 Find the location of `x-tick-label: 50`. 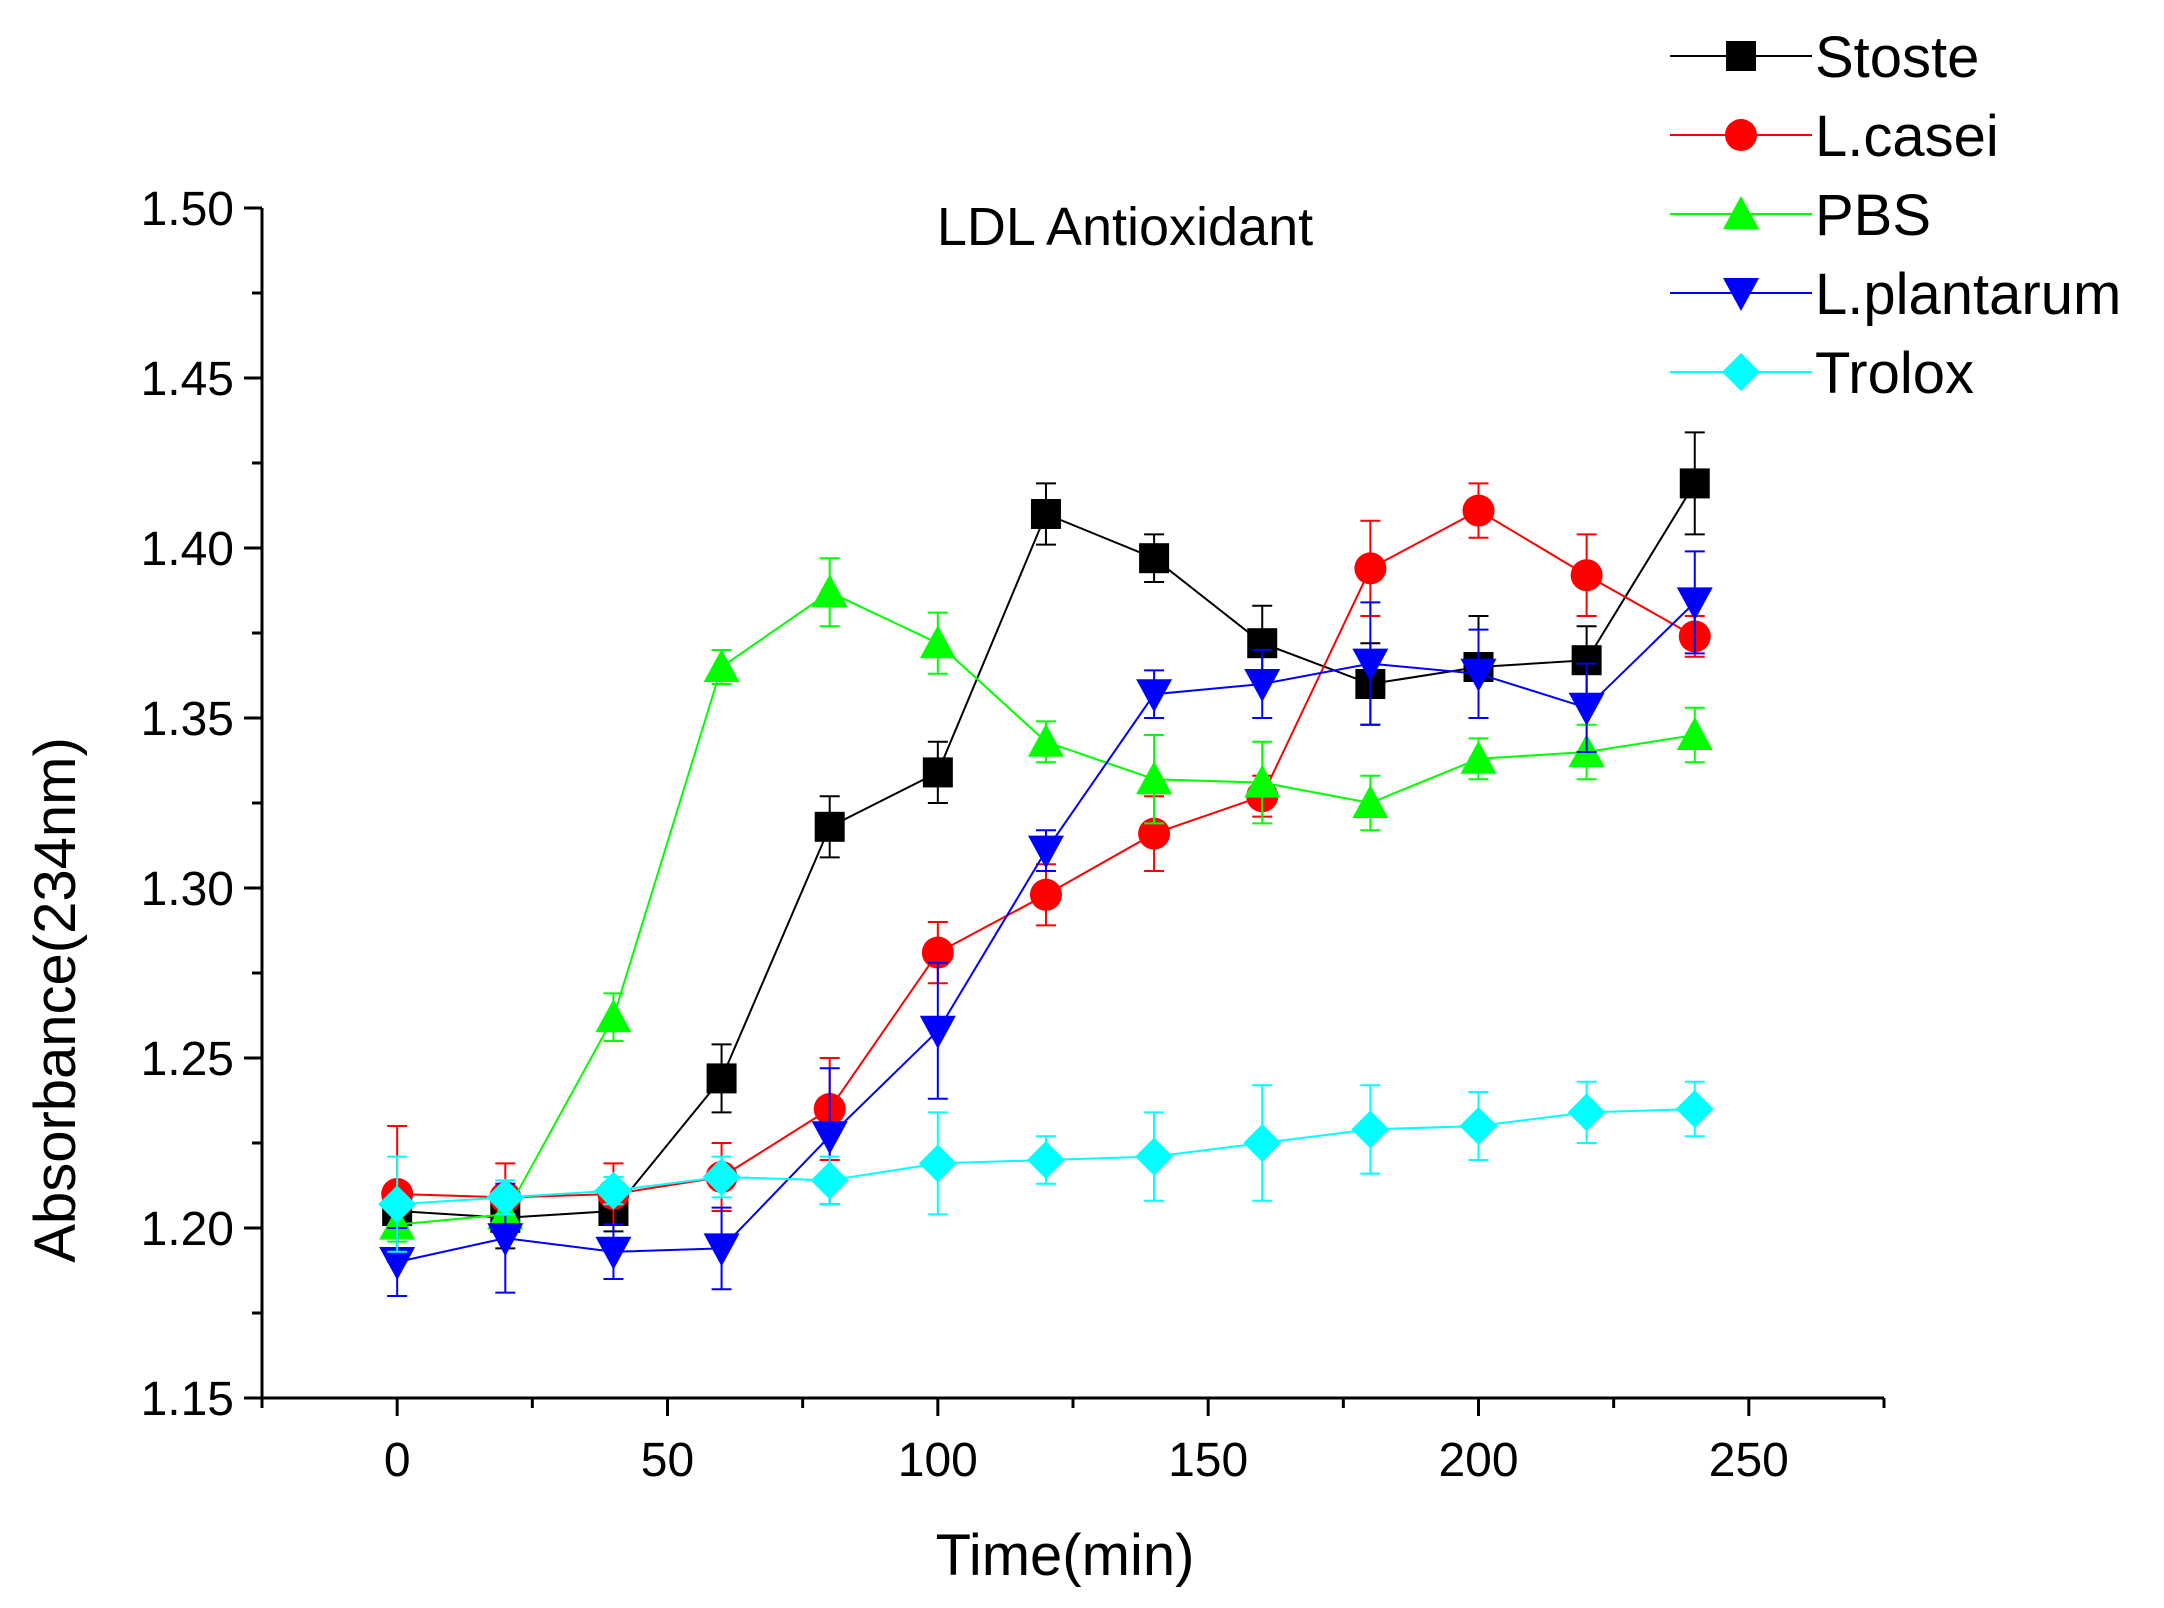

x-tick-label: 50 is located at coordinates (667, 1460).